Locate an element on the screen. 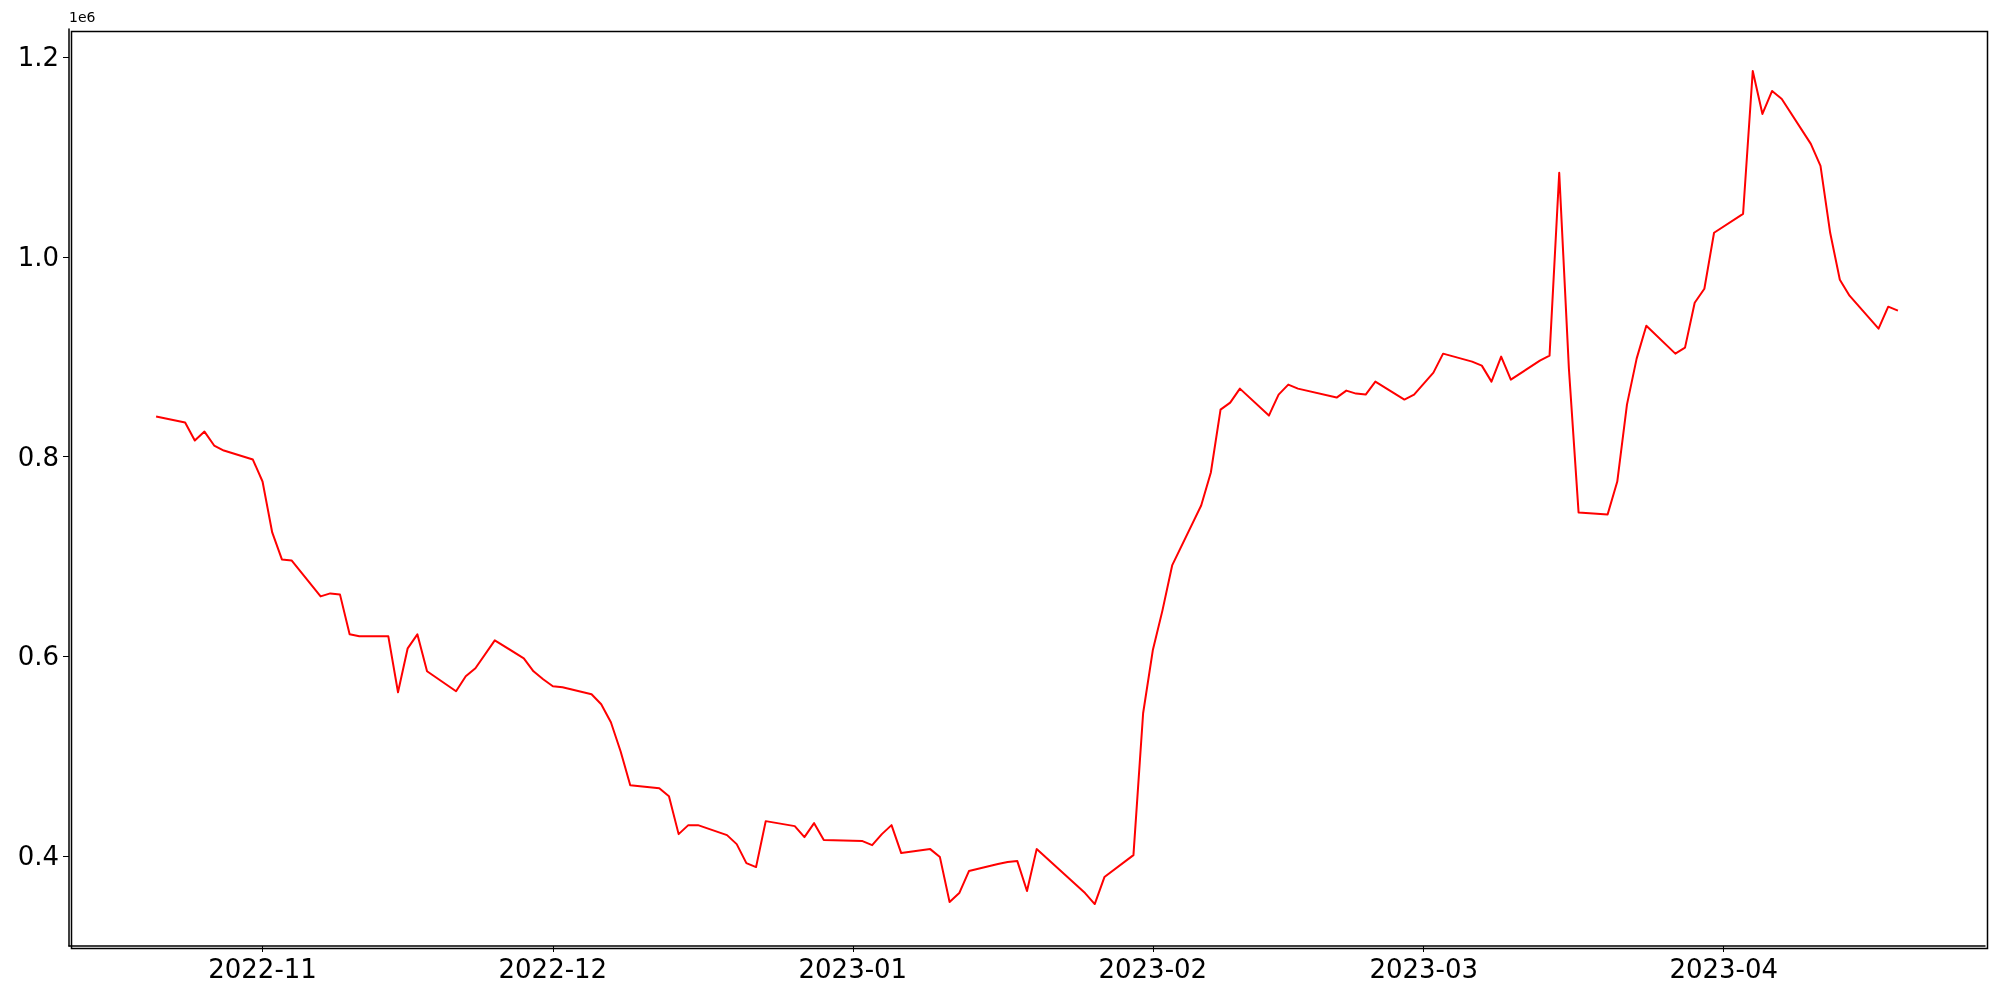 The height and width of the screenshot is (1000, 2000). y-tick-label: 0.6 is located at coordinates (38, 656).